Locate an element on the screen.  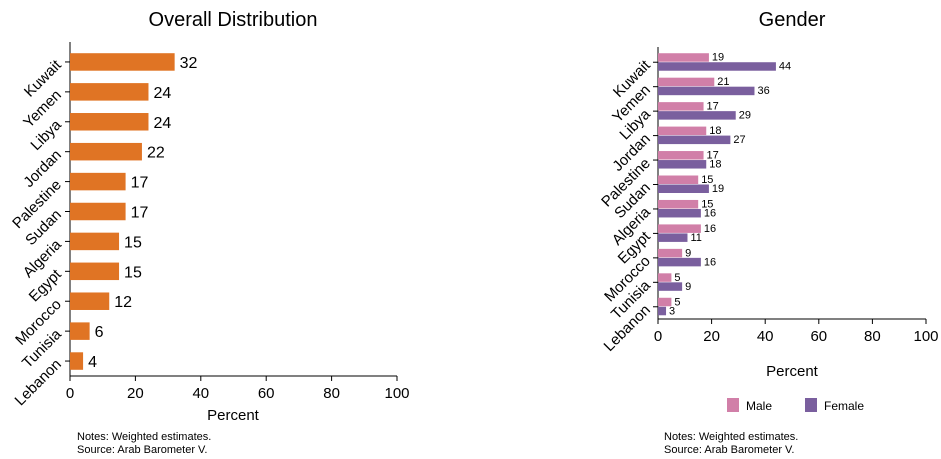
bar-female-egypt is located at coordinates (673, 237).